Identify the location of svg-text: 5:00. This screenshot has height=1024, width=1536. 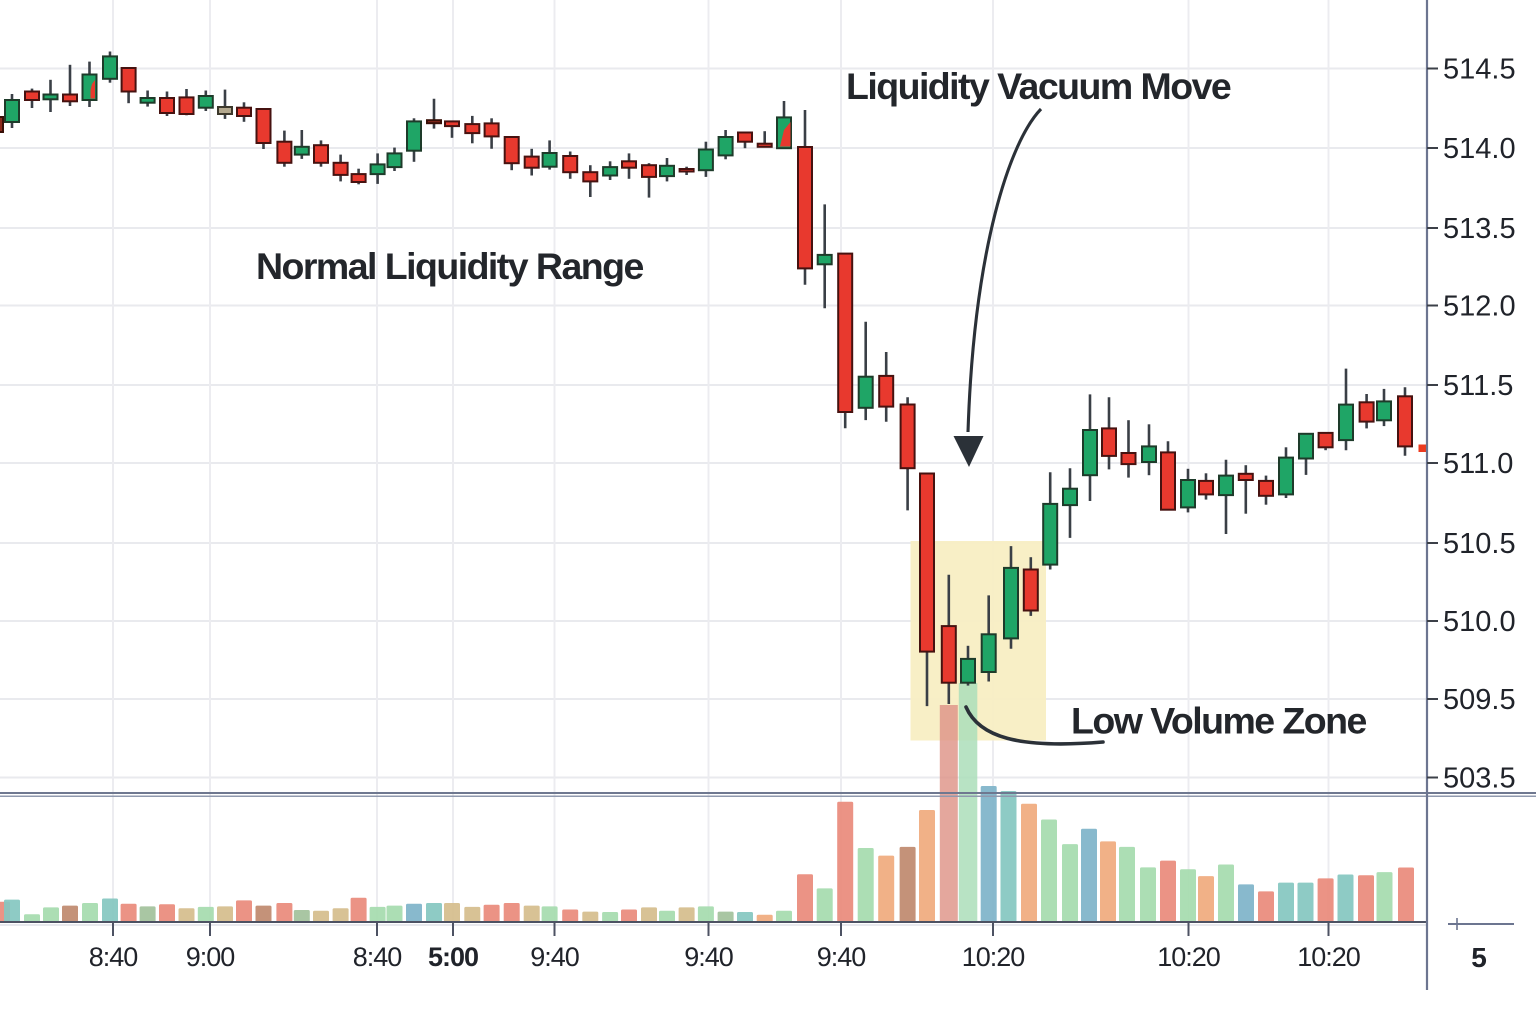
(453, 957).